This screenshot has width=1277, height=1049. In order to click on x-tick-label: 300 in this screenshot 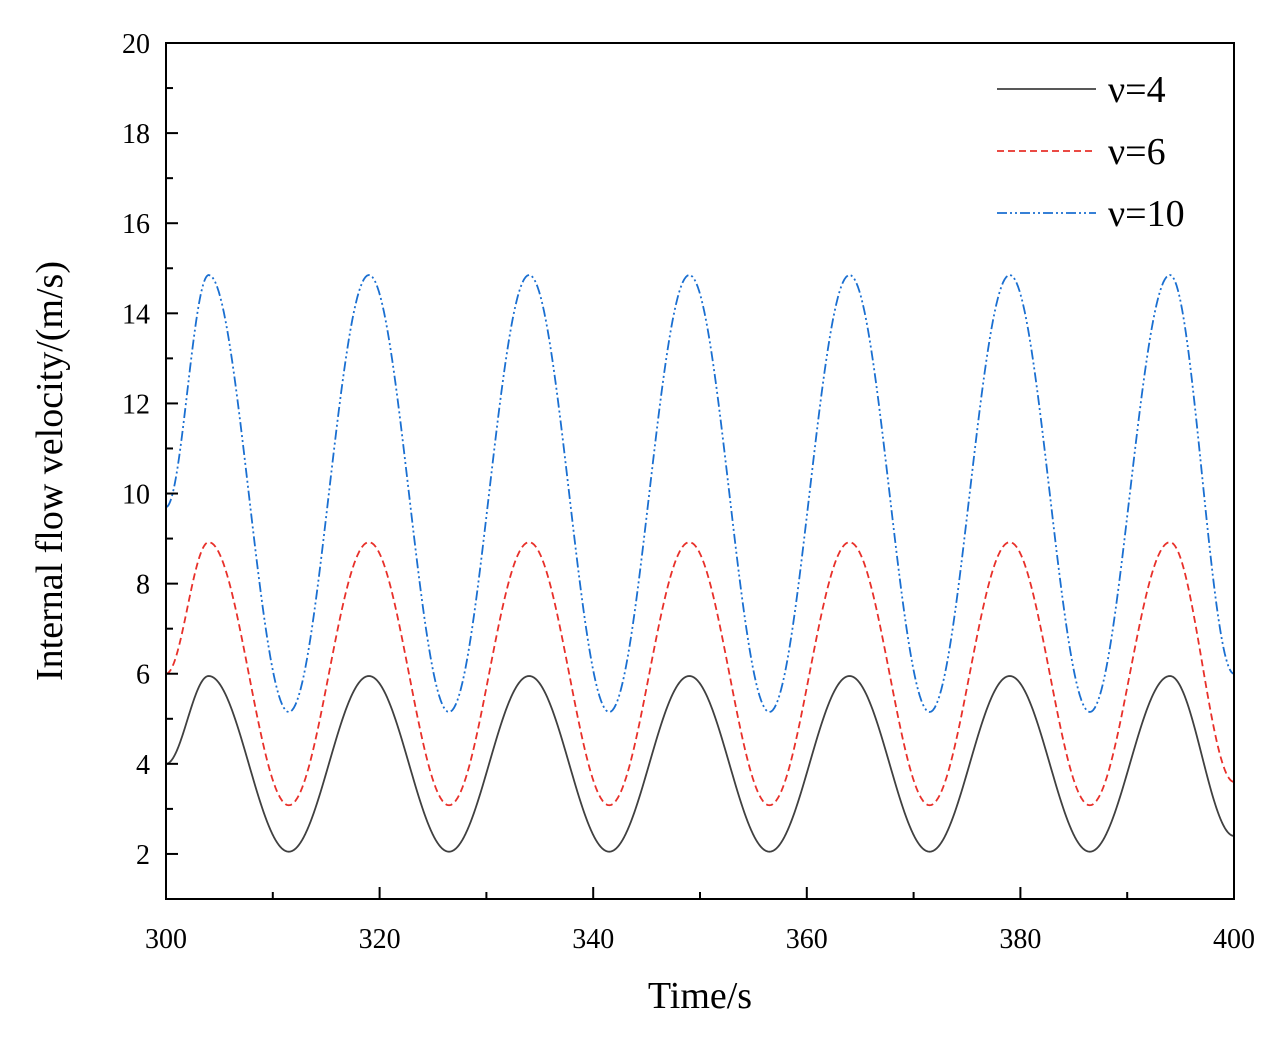, I will do `click(166, 939)`.